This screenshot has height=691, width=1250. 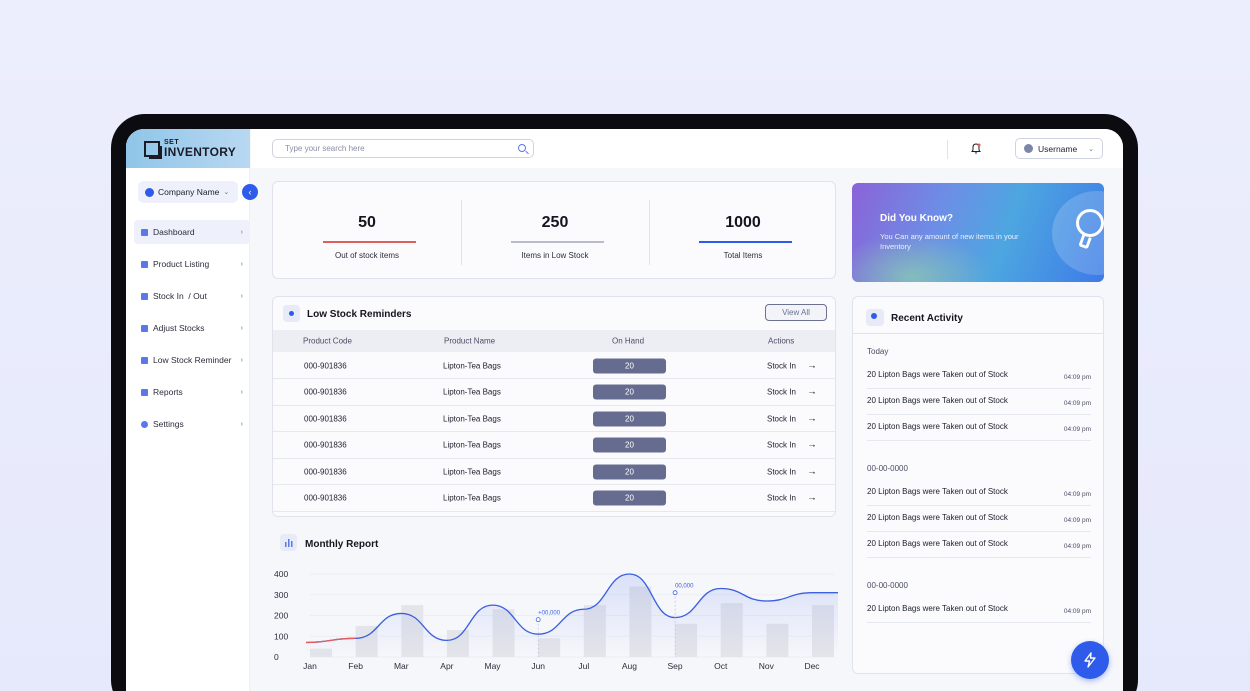 I want to click on x-tick-label: Jun, so click(x=538, y=666).